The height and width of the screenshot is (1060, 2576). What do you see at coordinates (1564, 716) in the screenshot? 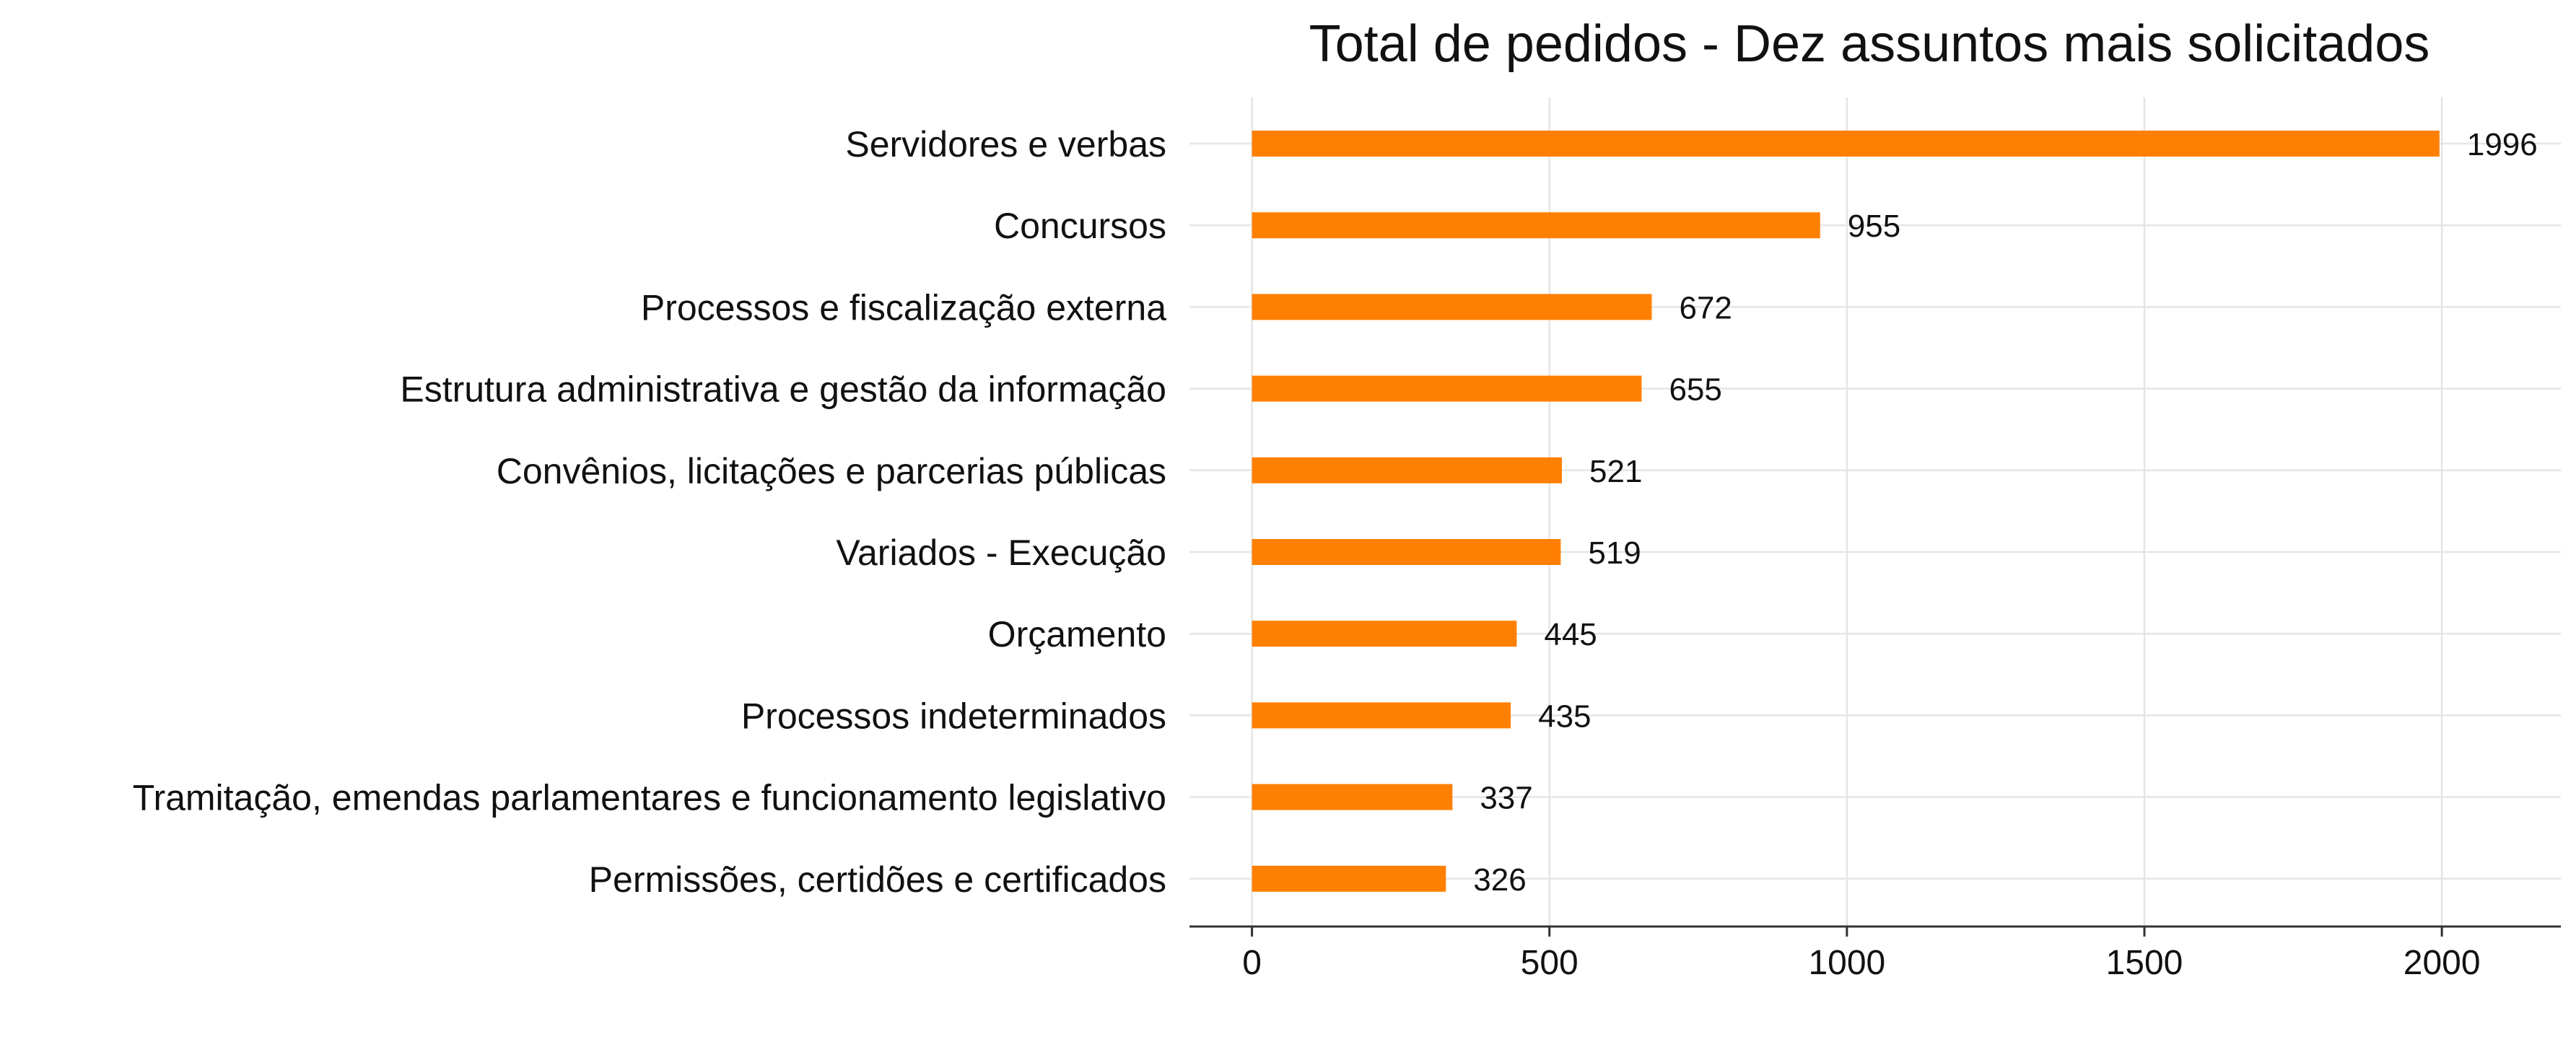
I see `value-label-8: 435` at bounding box center [1564, 716].